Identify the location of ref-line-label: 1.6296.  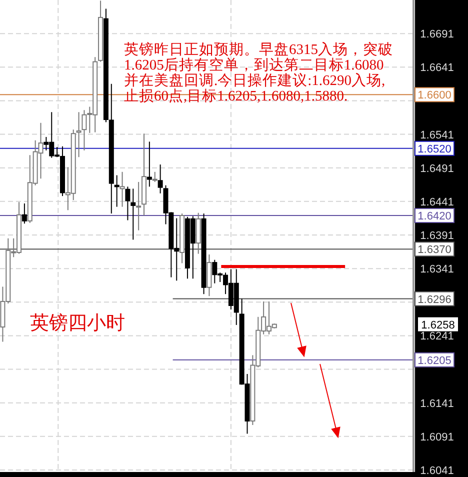
(435, 300).